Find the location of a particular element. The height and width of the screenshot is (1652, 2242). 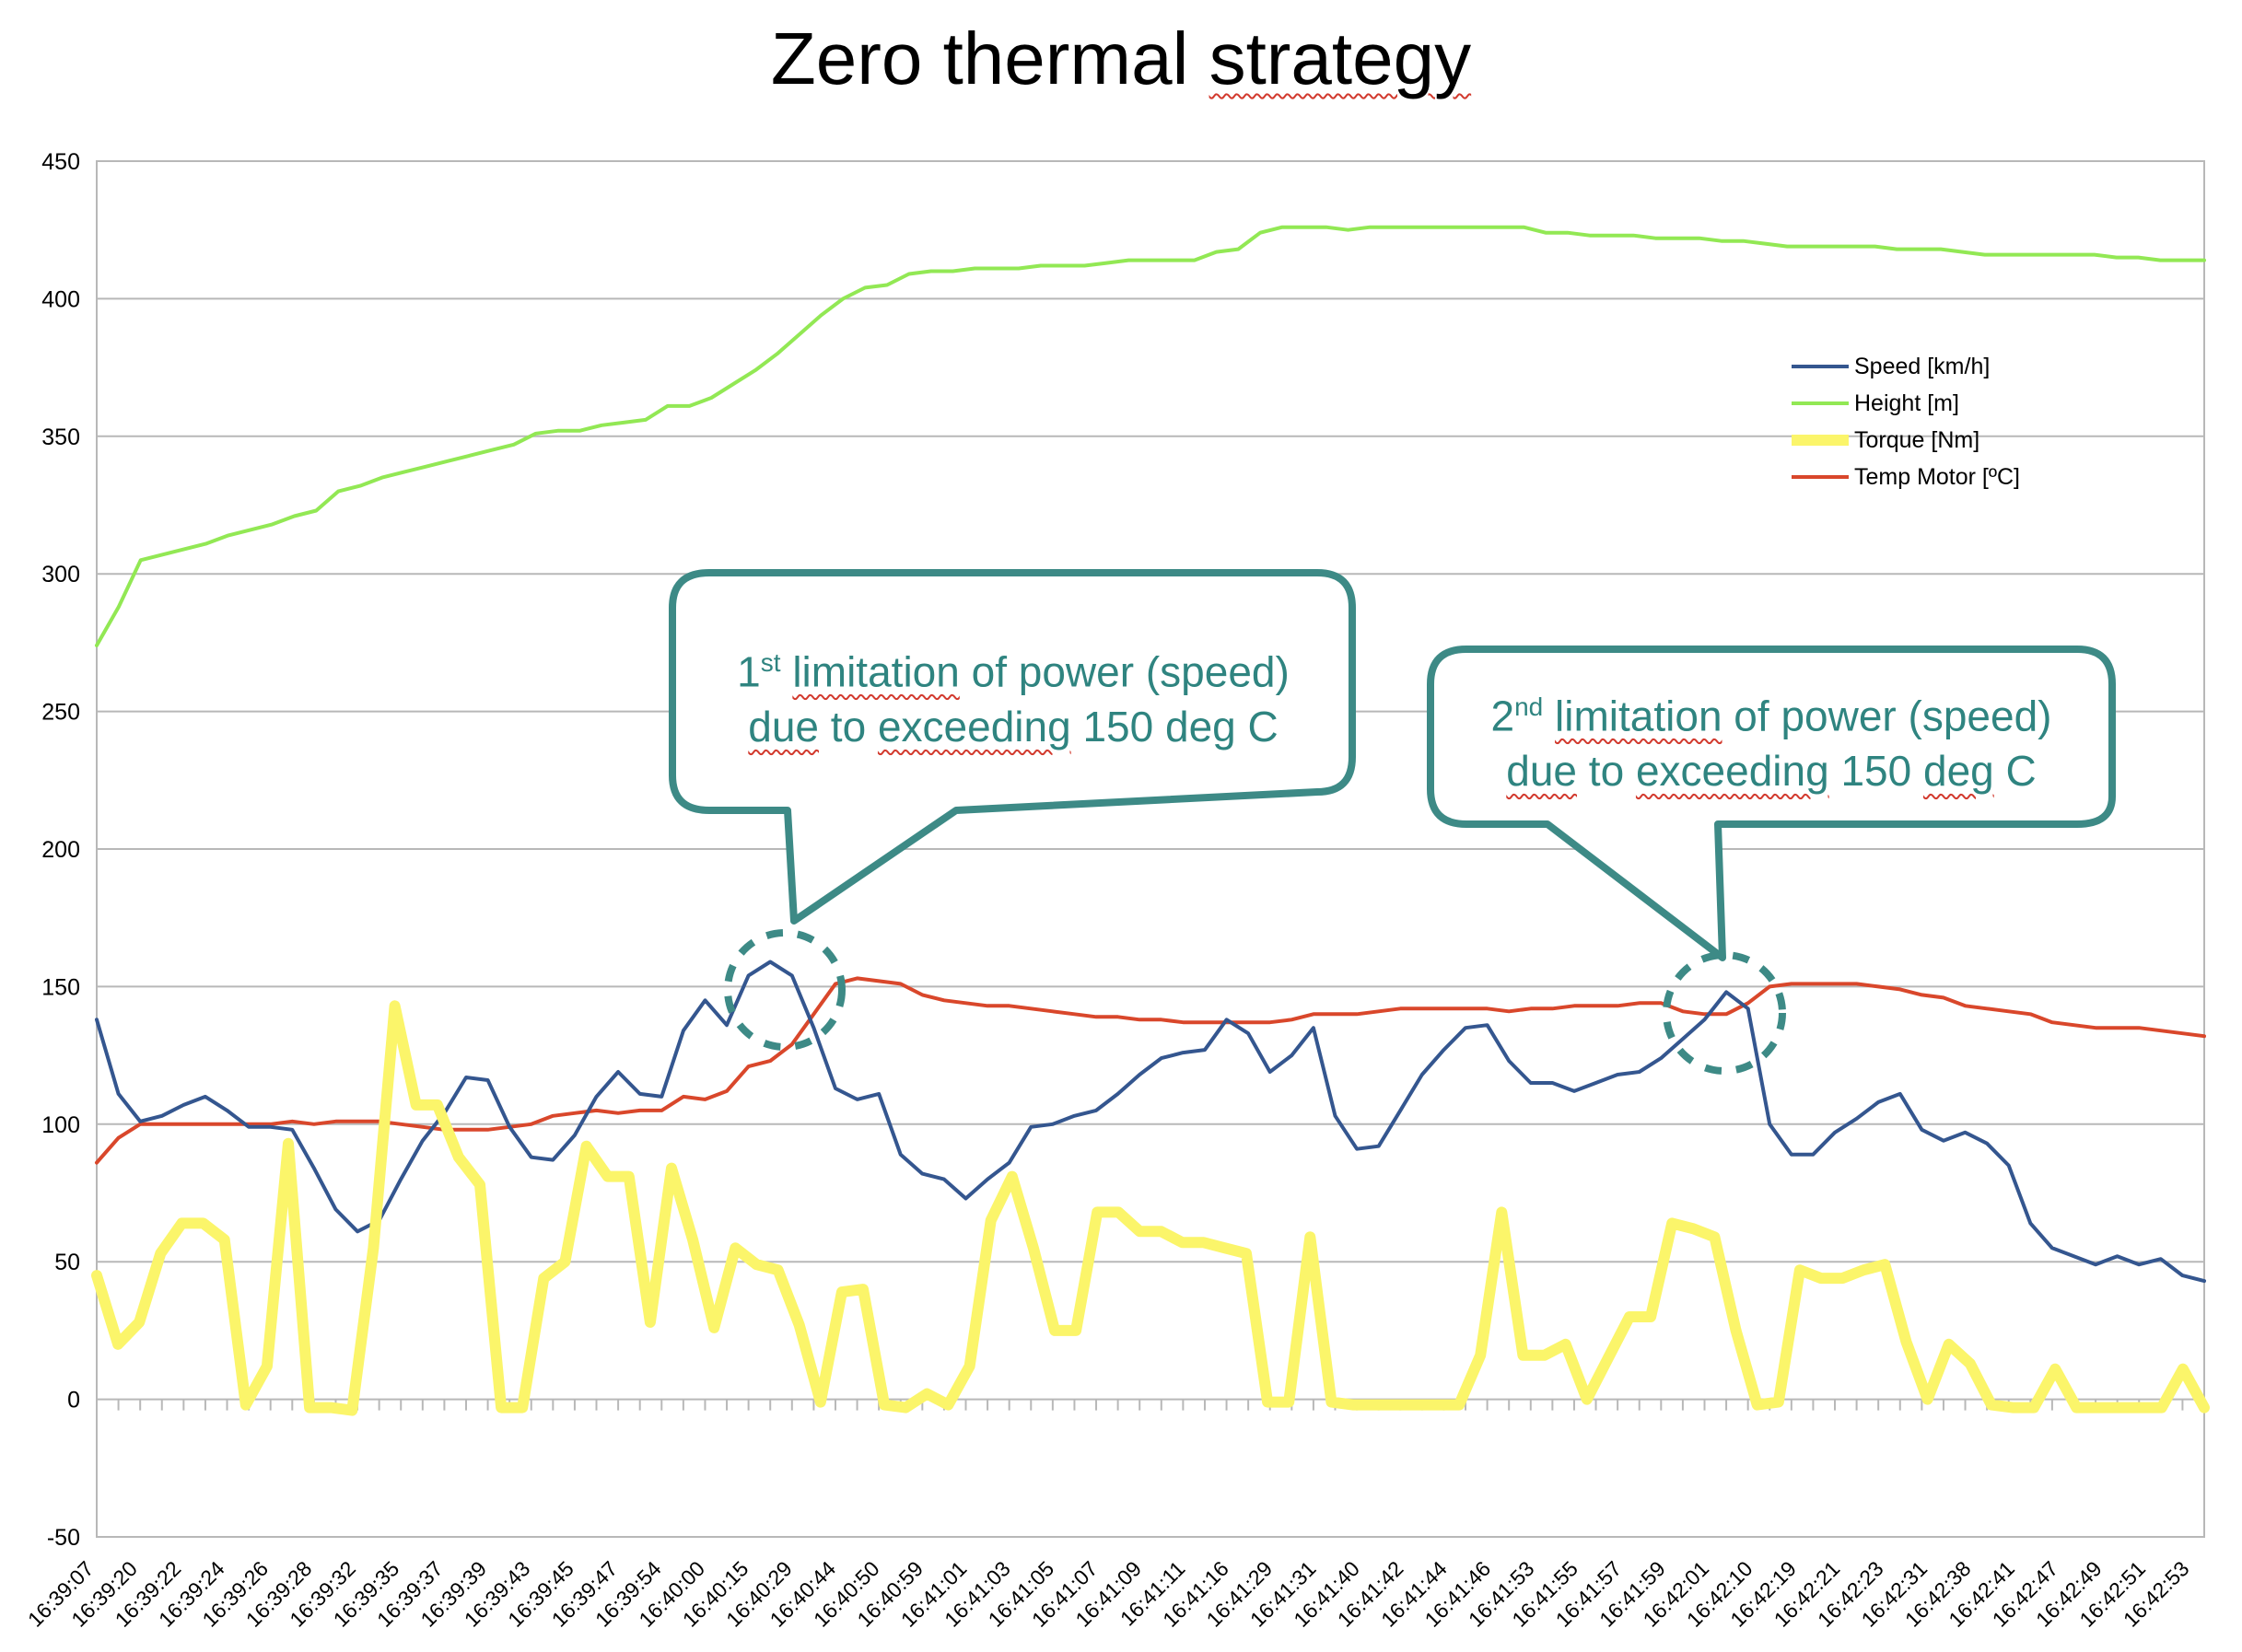

callout-2-word-exceeding: exceeding is located at coordinates (1732, 771).